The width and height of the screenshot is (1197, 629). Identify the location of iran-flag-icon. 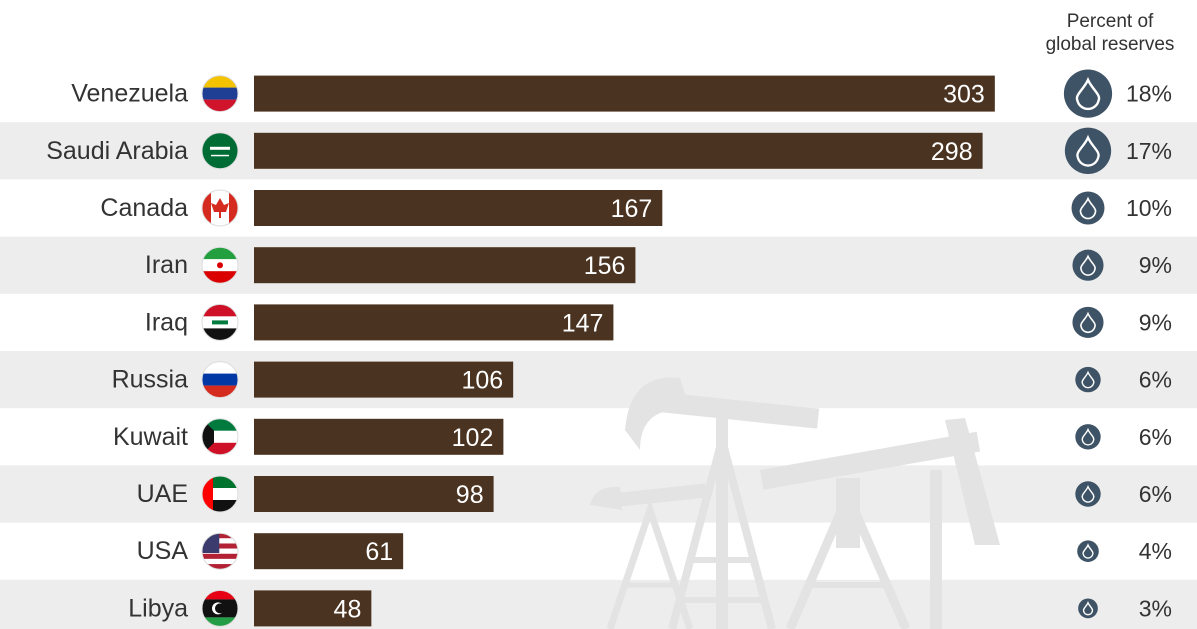
(220, 265).